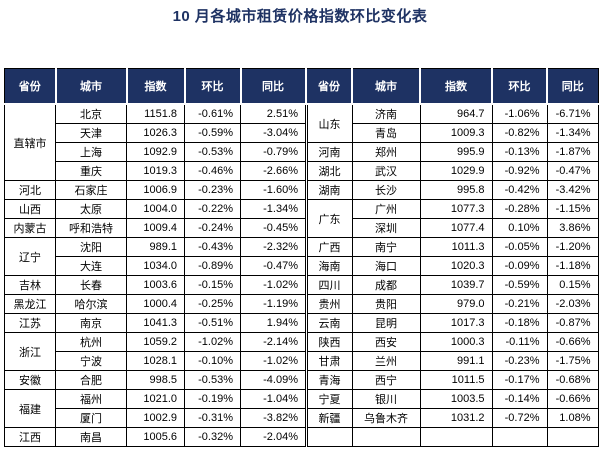 This screenshot has width=600, height=464. Describe the element at coordinates (155, 361) in the screenshot. I see `table-row: 宁波 1028.1 -0.10% -1.02%` at that location.